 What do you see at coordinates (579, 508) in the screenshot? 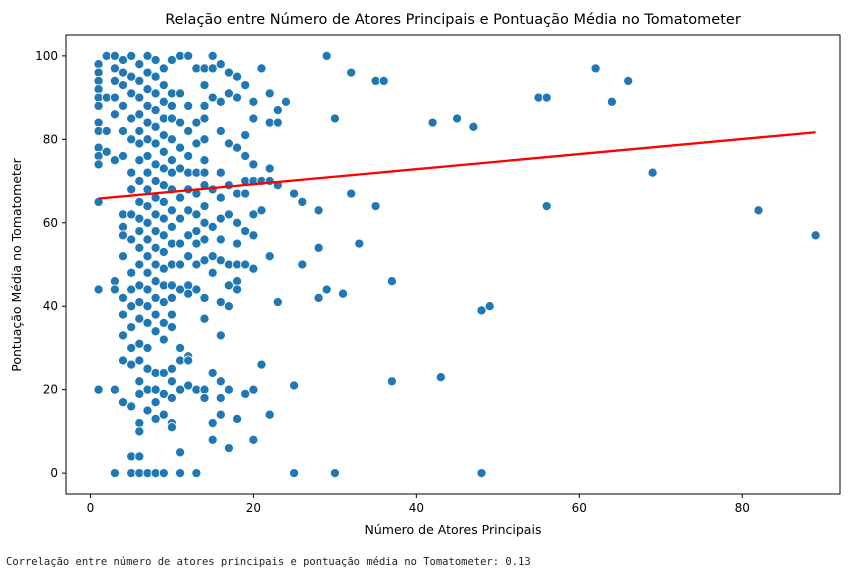
I see `x-tick-label: 60` at bounding box center [579, 508].